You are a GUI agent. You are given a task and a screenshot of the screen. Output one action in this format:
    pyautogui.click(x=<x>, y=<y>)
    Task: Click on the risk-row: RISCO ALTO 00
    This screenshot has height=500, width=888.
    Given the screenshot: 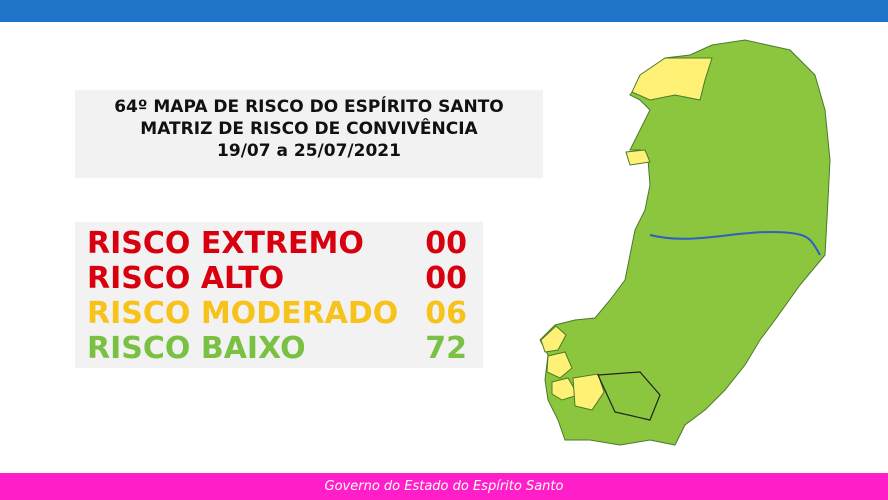 What is the action you would take?
    pyautogui.click(x=282, y=279)
    